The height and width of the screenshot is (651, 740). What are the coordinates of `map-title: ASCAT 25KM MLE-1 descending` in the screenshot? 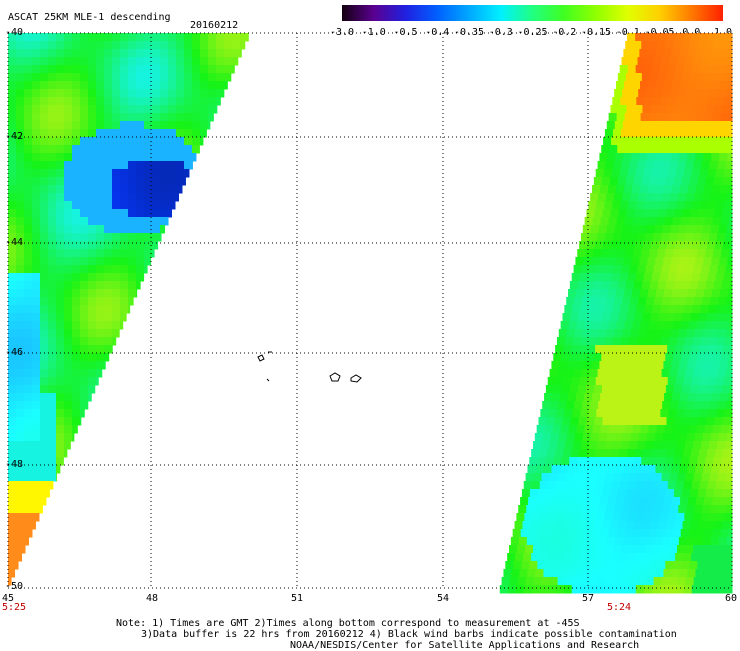 It's located at (89, 17).